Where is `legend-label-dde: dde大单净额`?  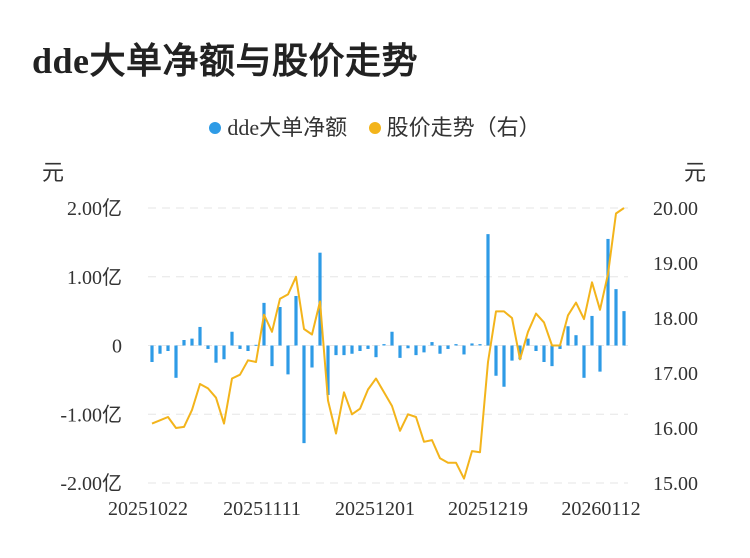
legend-label-dde: dde大单净额 is located at coordinates (287, 127).